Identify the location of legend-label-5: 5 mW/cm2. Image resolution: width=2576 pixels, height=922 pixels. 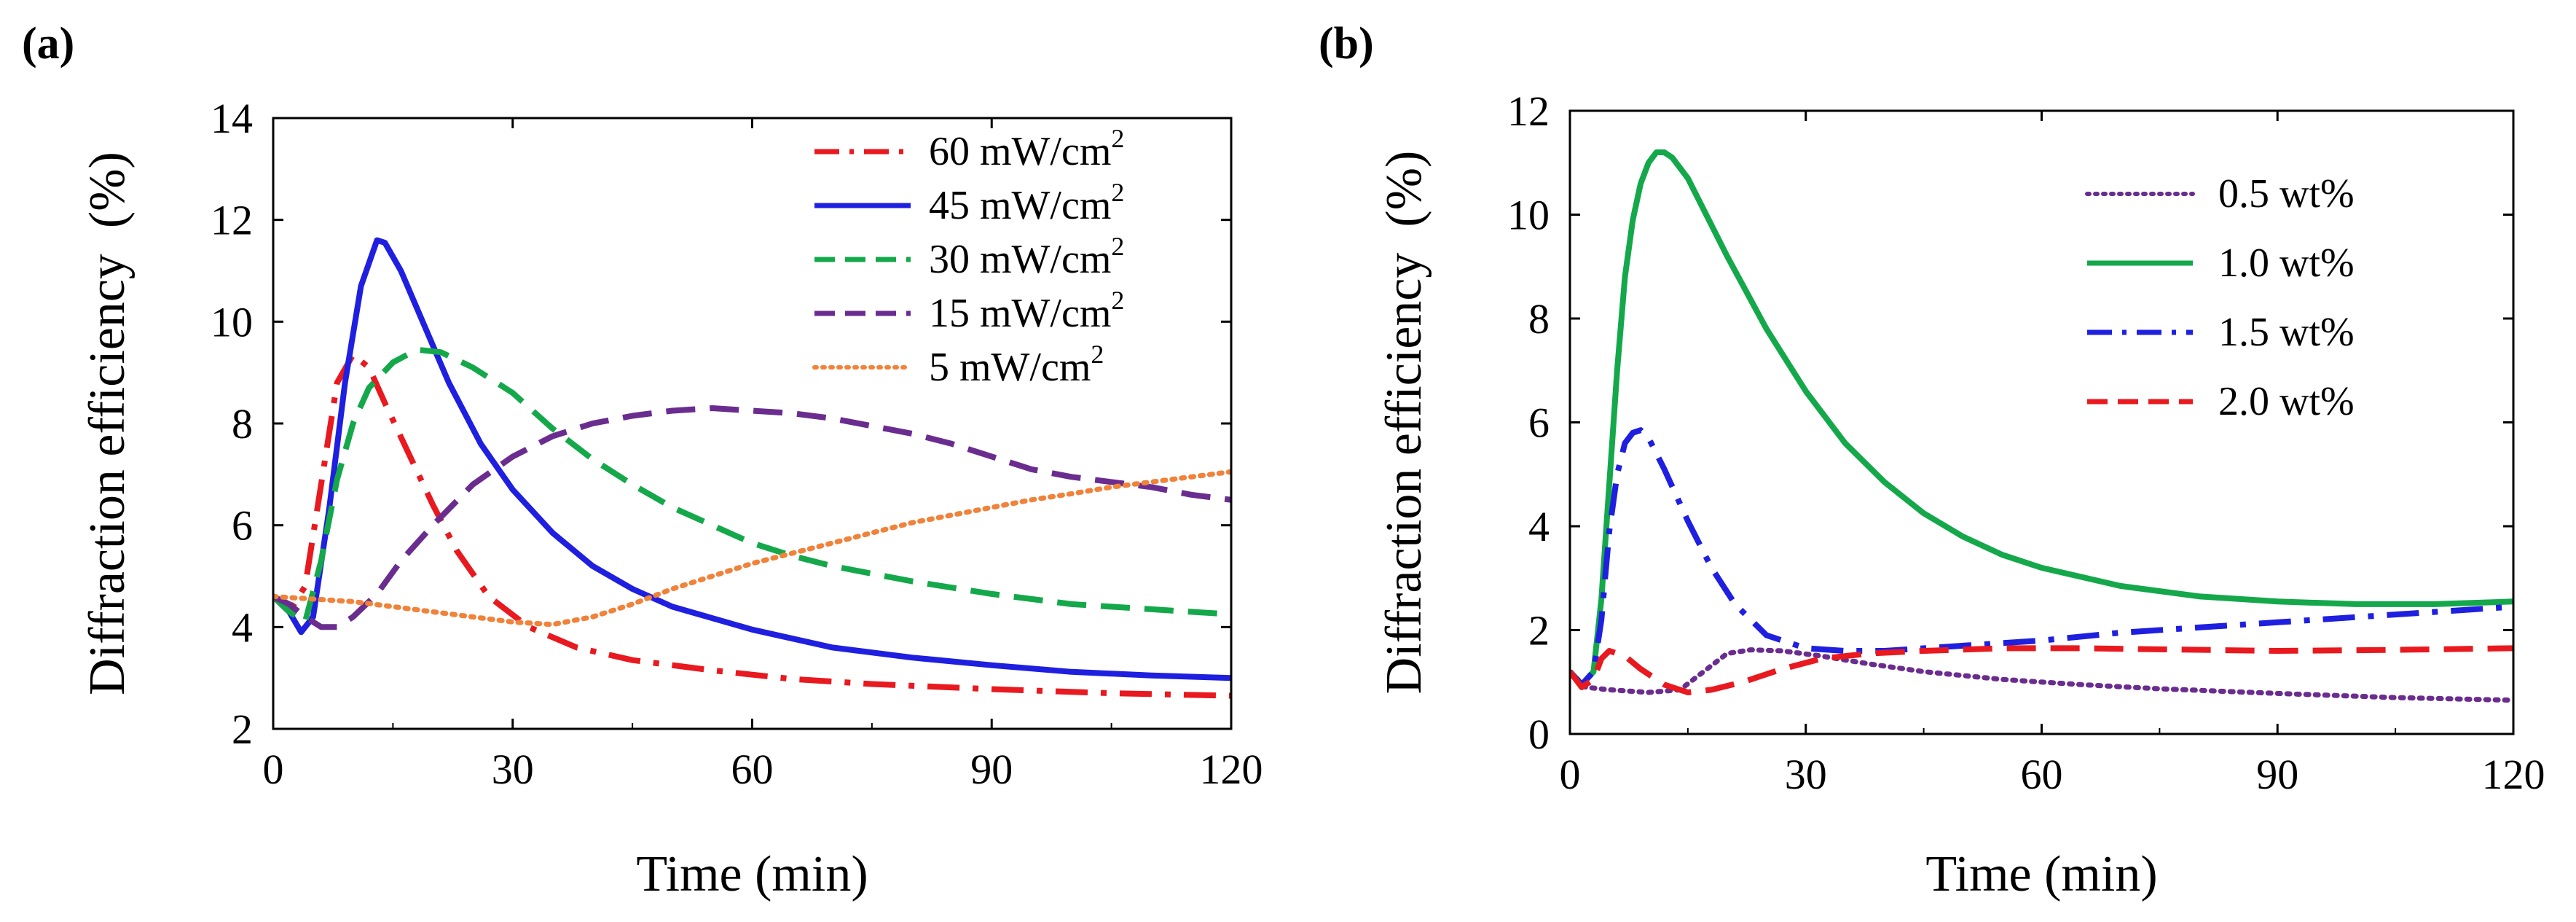
(1016, 365).